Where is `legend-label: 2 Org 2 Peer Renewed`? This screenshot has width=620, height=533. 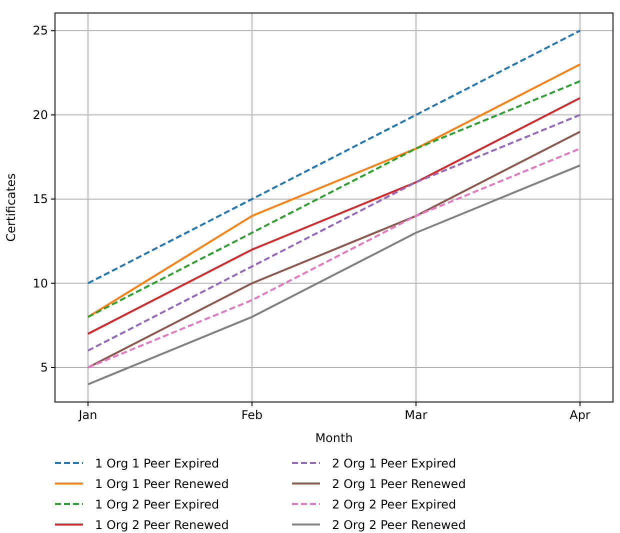 legend-label: 2 Org 2 Peer Renewed is located at coordinates (399, 525).